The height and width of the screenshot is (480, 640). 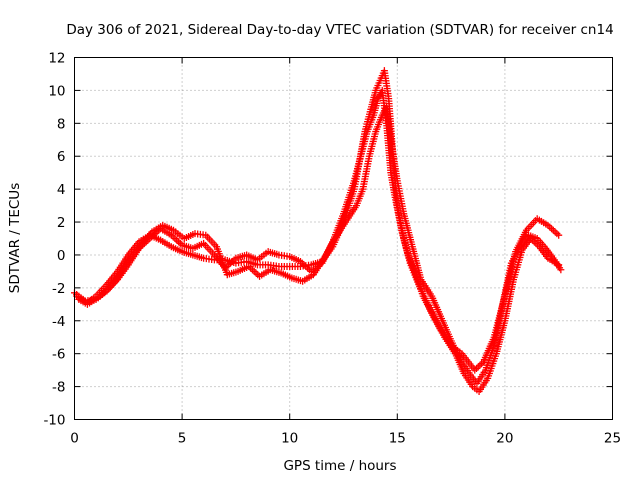 What do you see at coordinates (612, 439) in the screenshot?
I see `x-tick-label: 25` at bounding box center [612, 439].